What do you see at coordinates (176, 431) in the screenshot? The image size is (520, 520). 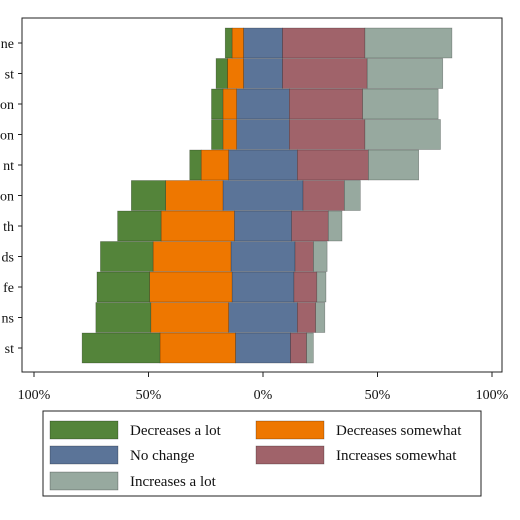 I see `legend-label: Decreases a lot` at bounding box center [176, 431].